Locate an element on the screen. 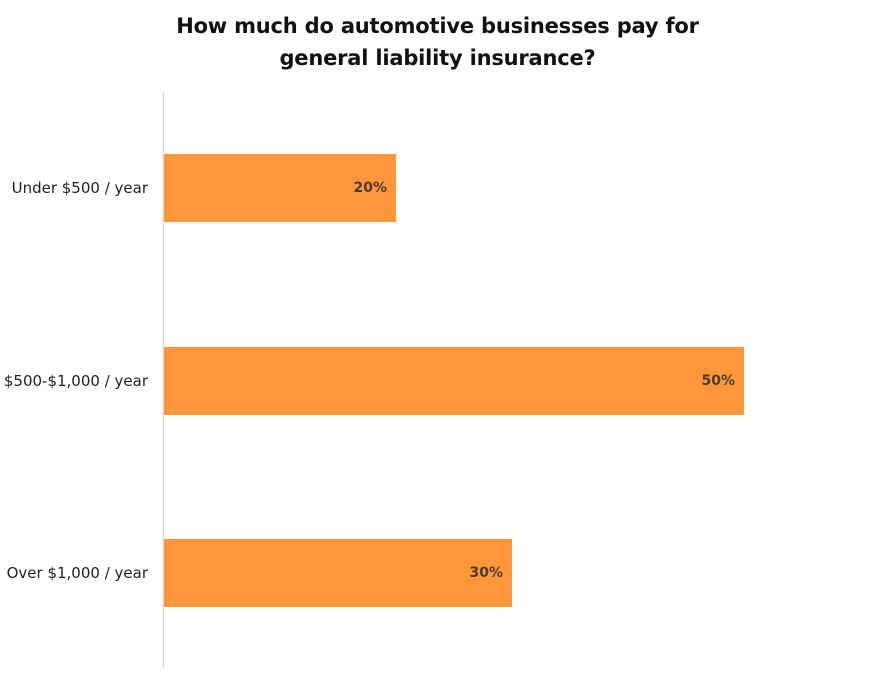  bar-value-label: 50% is located at coordinates (718, 381).